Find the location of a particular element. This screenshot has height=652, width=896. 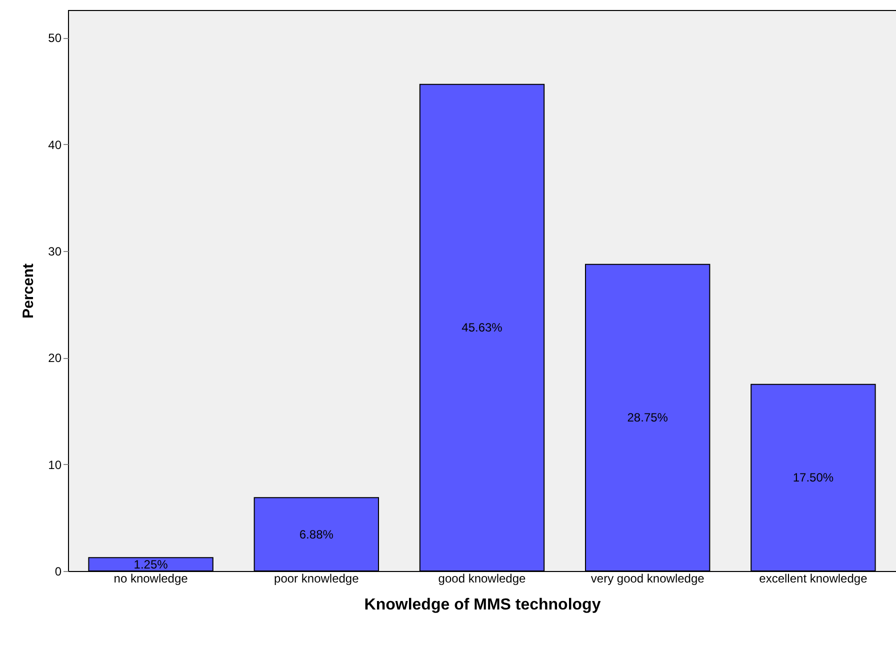

y-axis-title: Percent is located at coordinates (29, 291).